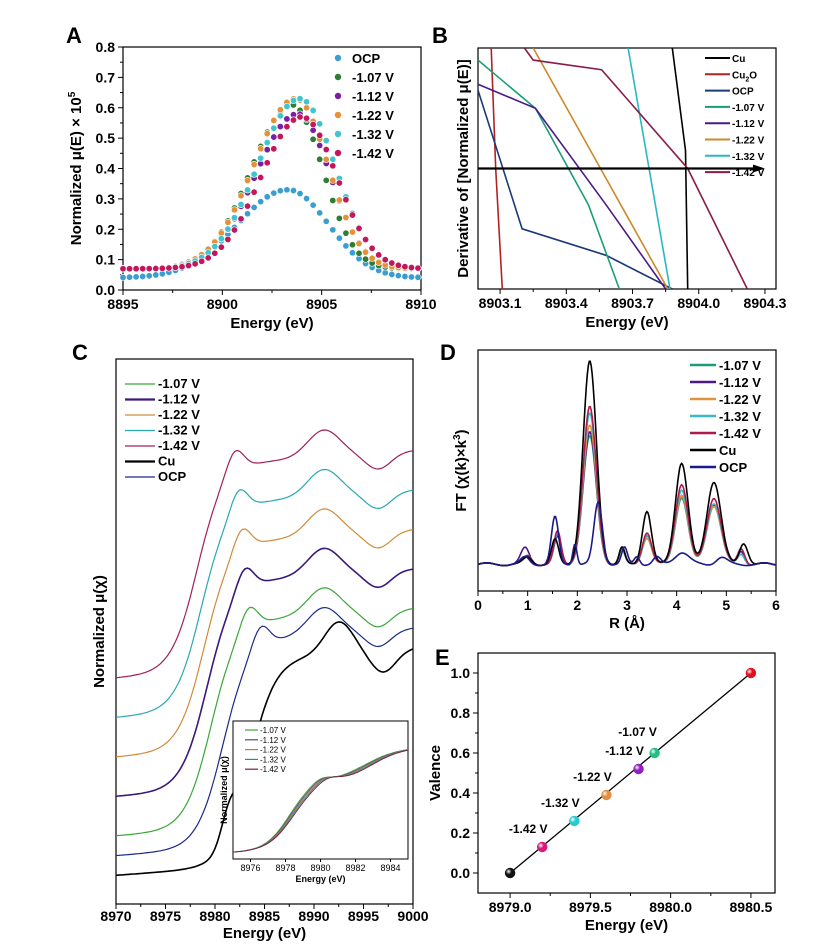 The width and height of the screenshot is (839, 949). Describe the element at coordinates (461, 475) in the screenshot. I see `y-axis-label-main: FT (χ(k)×k` at that location.